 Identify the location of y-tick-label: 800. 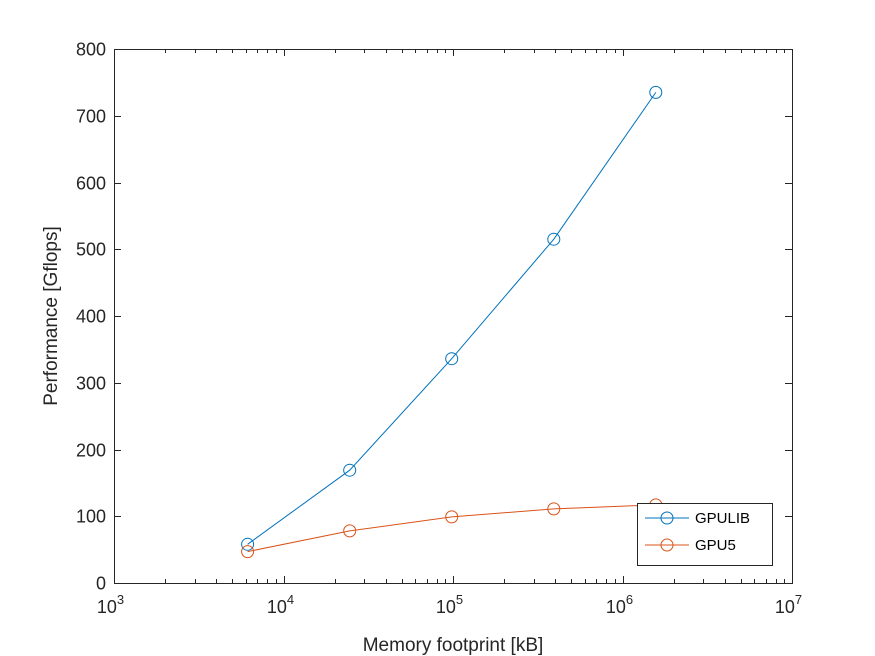
(91, 50).